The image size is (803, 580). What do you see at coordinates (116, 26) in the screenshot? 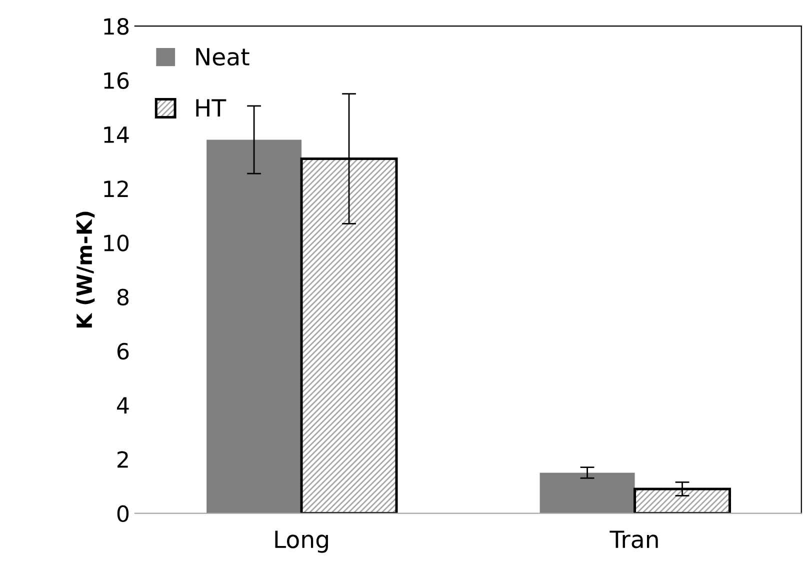
I see `y-tick-label: 18` at bounding box center [116, 26].